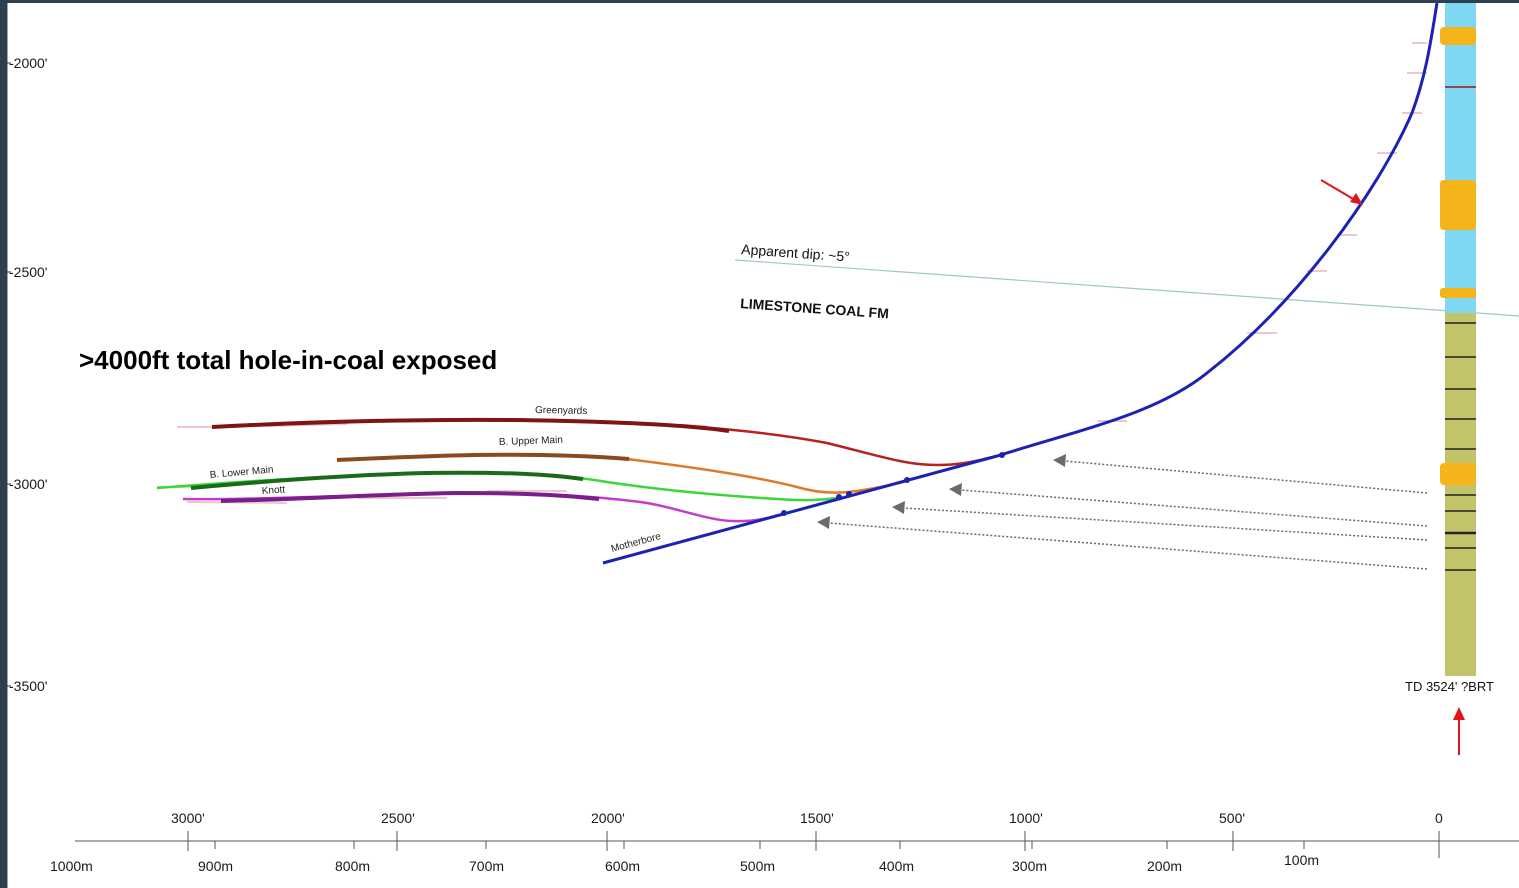 Image resolution: width=1519 pixels, height=888 pixels. Describe the element at coordinates (1439, 818) in the screenshot. I see `ft-tick: 0` at that location.